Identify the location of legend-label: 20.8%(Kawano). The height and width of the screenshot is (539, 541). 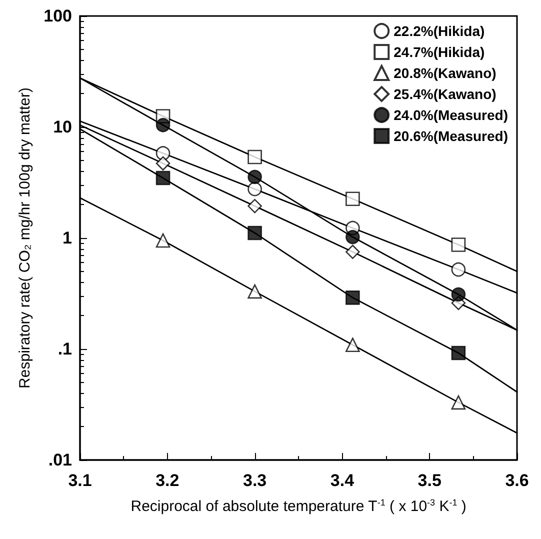
(445, 73).